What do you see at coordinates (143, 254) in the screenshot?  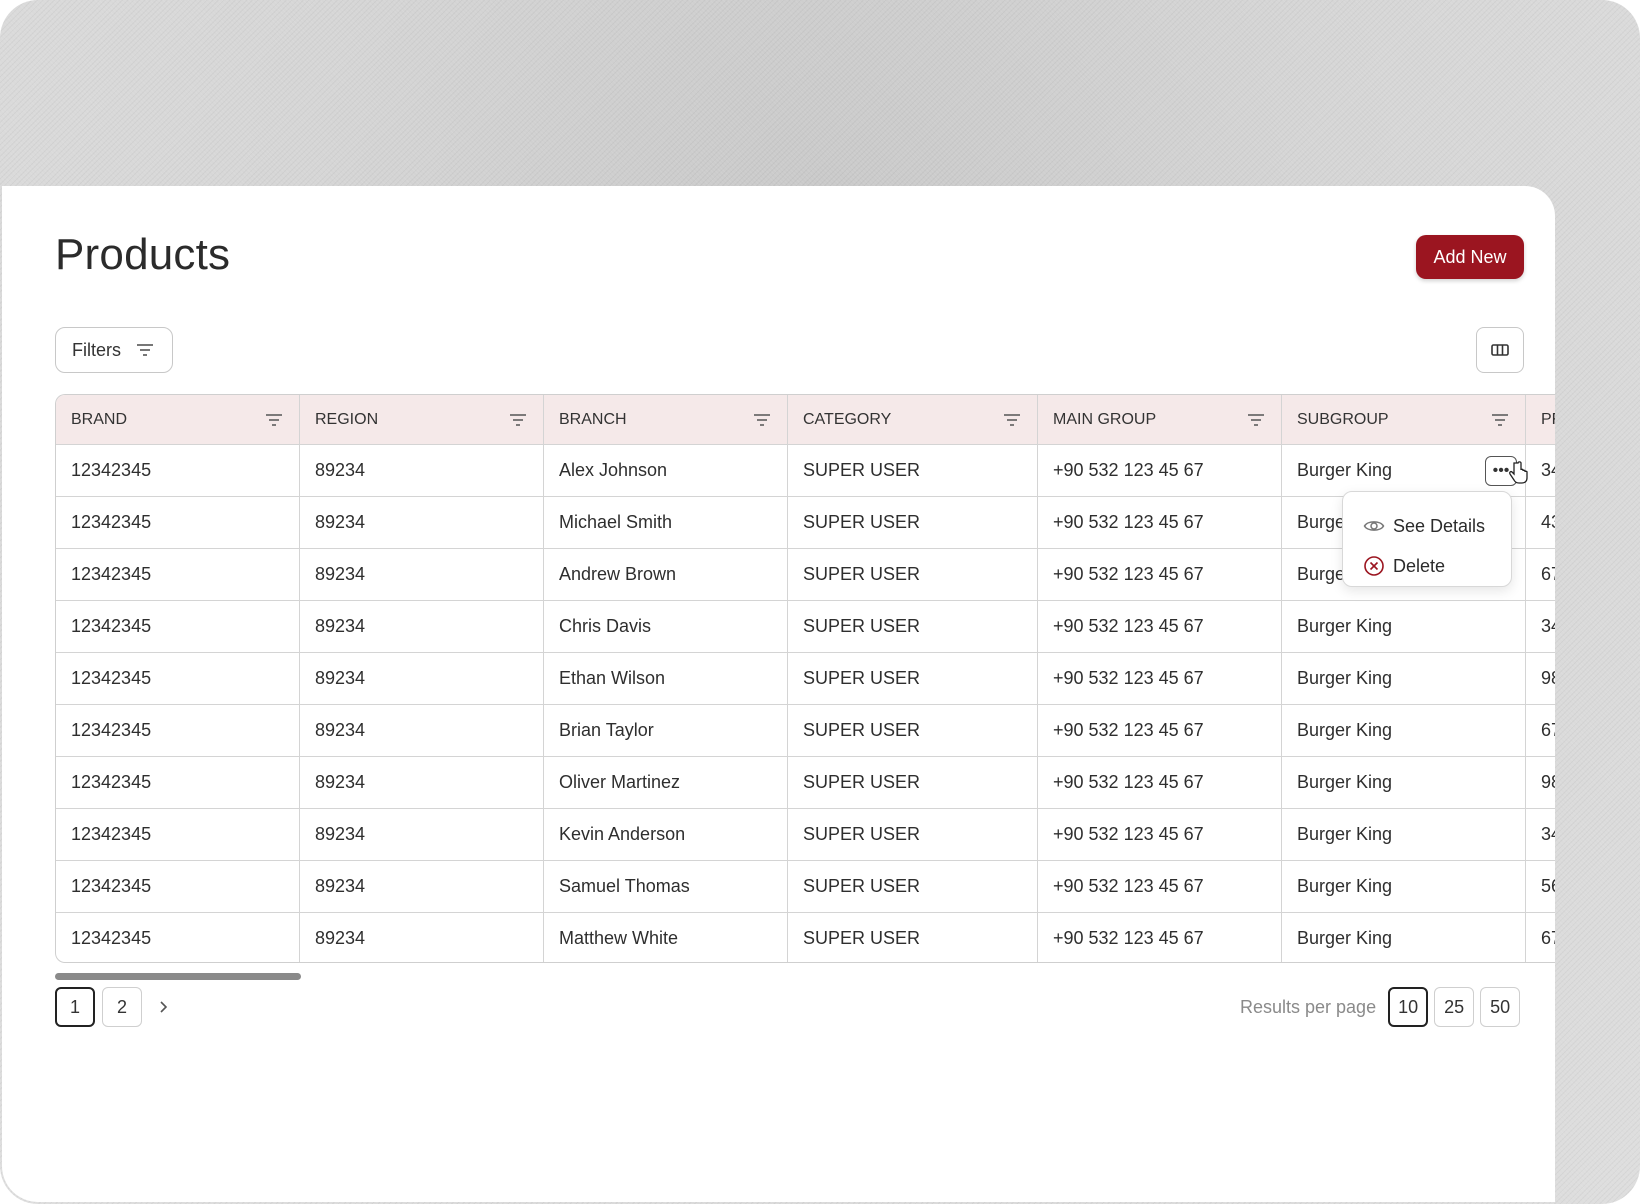 I see `page-title: Products` at bounding box center [143, 254].